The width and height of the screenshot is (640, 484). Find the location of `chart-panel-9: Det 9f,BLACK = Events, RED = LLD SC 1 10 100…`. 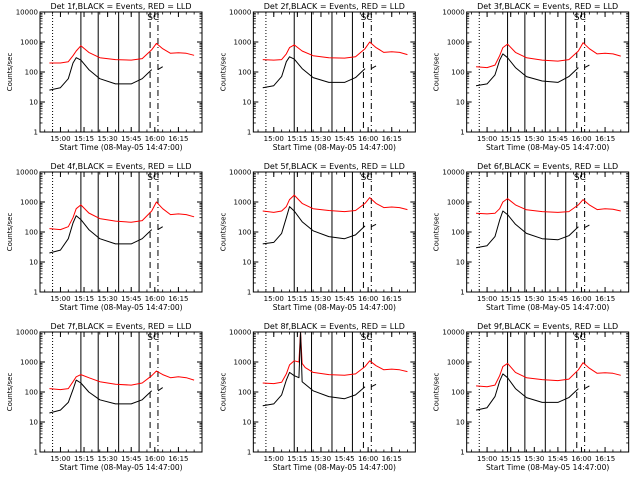

chart-panel-9: Det 9f,BLACK = Events, RED = LLD SC 1 10 100… is located at coordinates (531, 397).